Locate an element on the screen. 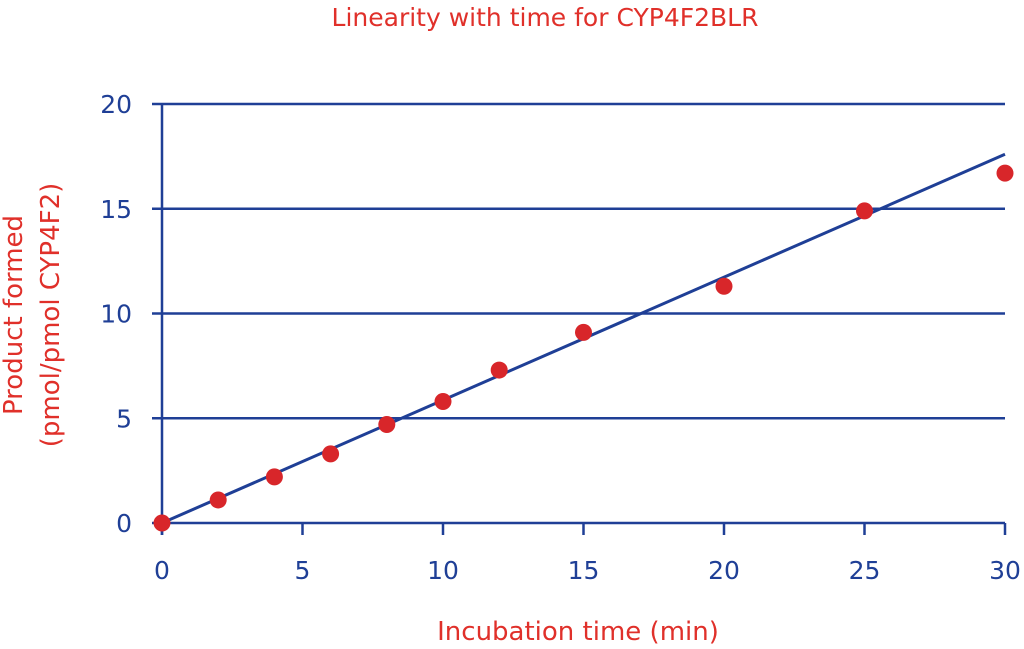  y-tick-label-15: 15 is located at coordinates (116, 209).